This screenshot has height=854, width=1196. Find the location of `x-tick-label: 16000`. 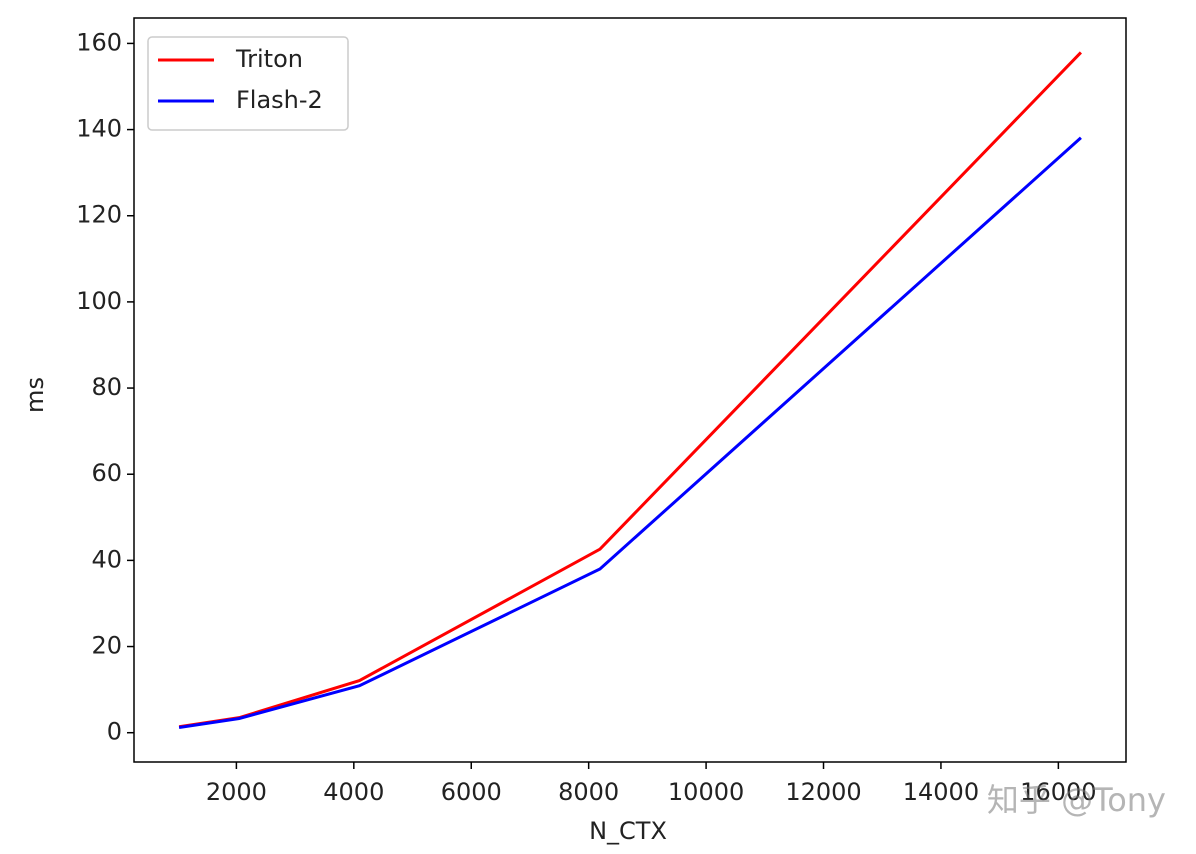

x-tick-label: 16000 is located at coordinates (1058, 792).